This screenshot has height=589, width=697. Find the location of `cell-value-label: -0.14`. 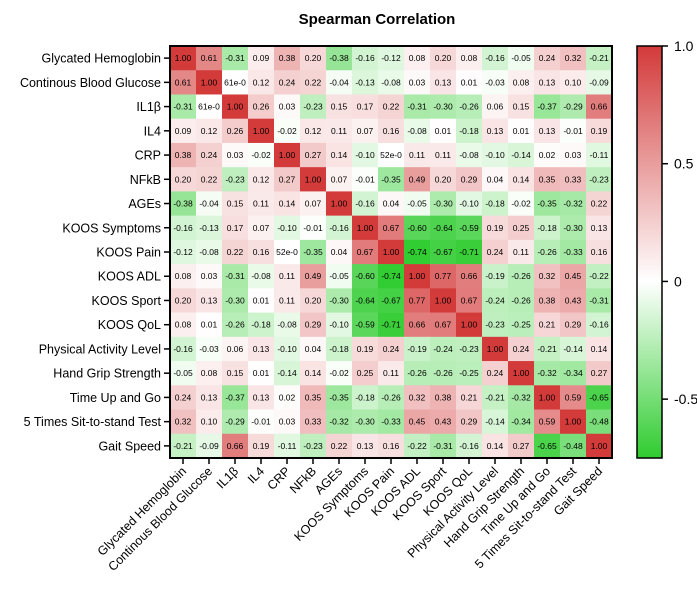

cell-value-label: -0.14 is located at coordinates (287, 373).